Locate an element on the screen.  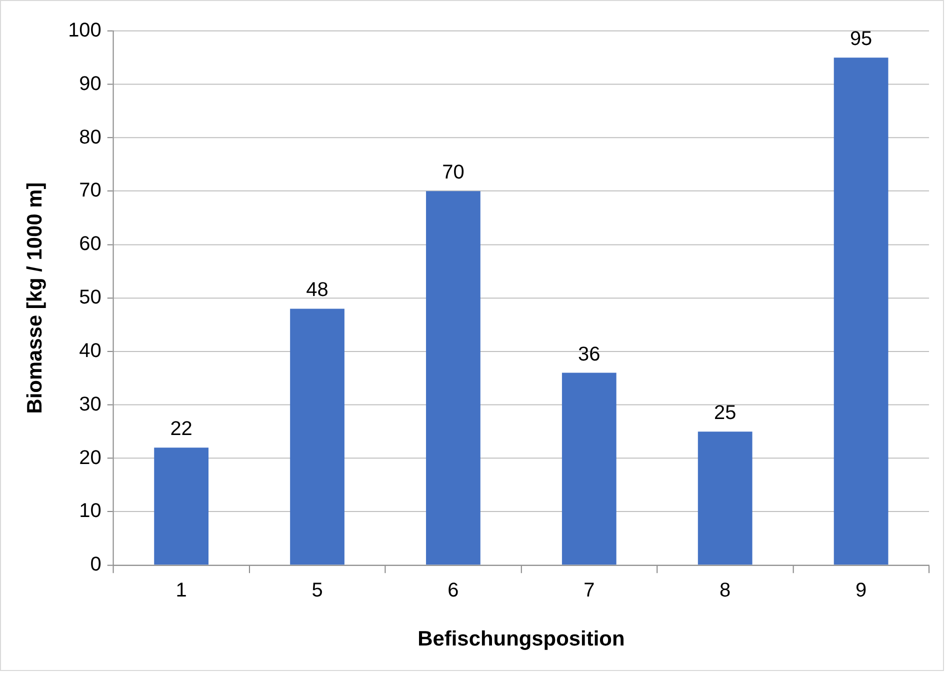
data-label: 70 is located at coordinates (453, 173).